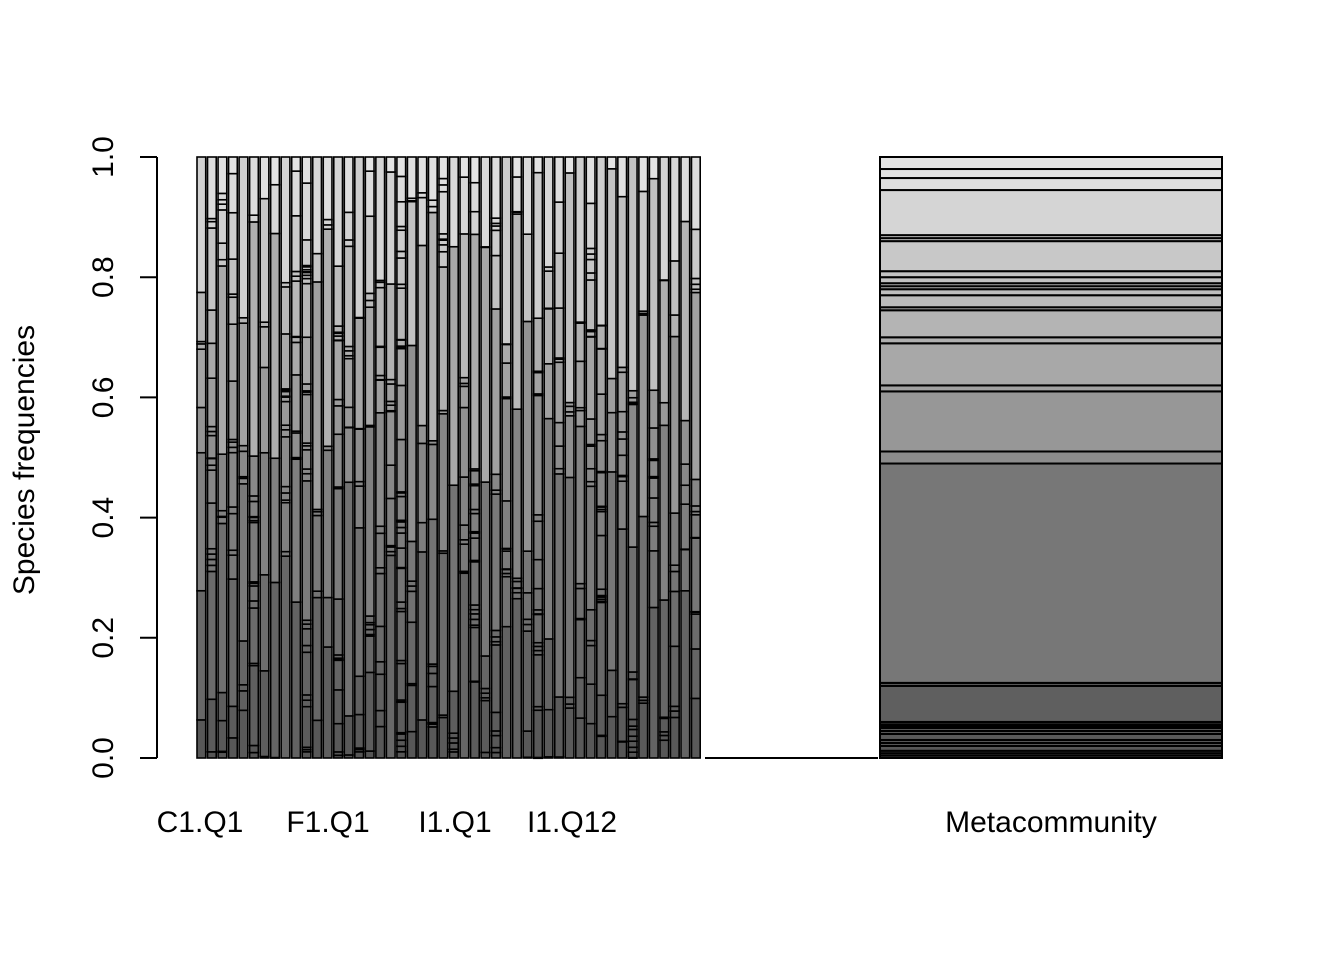 Image resolution: width=1344 pixels, height=960 pixels. Describe the element at coordinates (327, 822) in the screenshot. I see `x-tick-label: F1.Q1` at that location.